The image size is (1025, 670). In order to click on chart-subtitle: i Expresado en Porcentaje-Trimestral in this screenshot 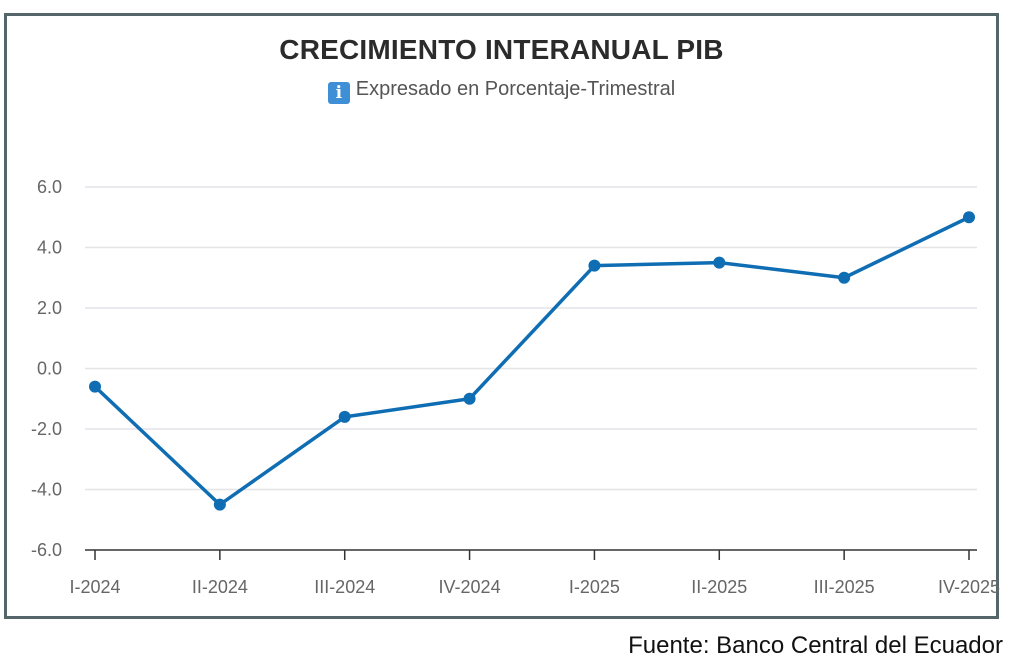, I will do `click(501, 91)`.